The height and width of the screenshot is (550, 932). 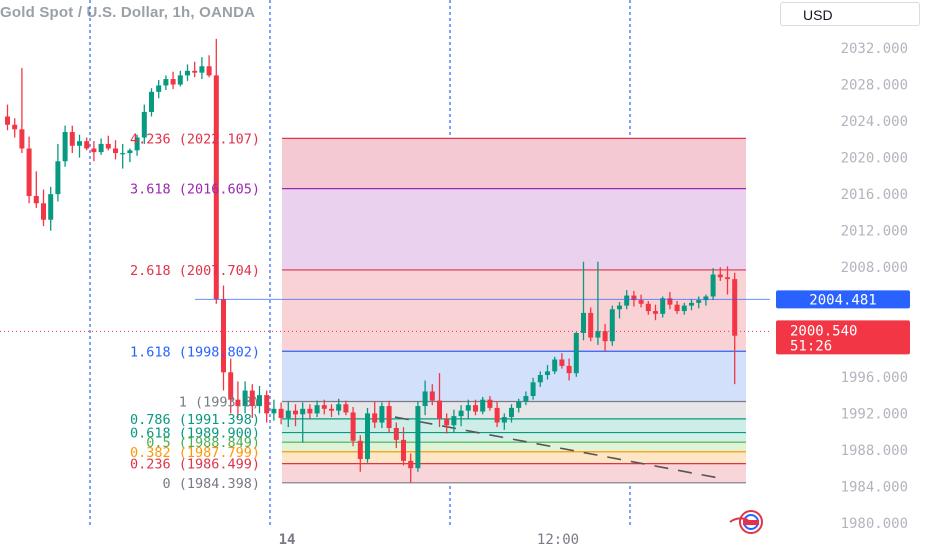 I want to click on trend-line, so click(x=560, y=448).